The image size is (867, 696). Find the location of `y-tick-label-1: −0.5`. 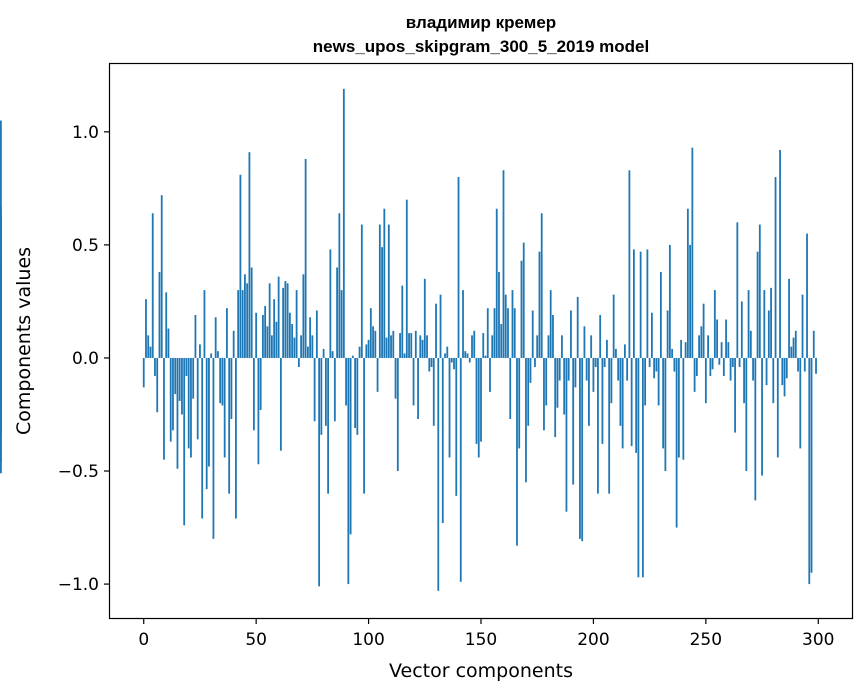

y-tick-label-1: −0.5 is located at coordinates (78, 472).